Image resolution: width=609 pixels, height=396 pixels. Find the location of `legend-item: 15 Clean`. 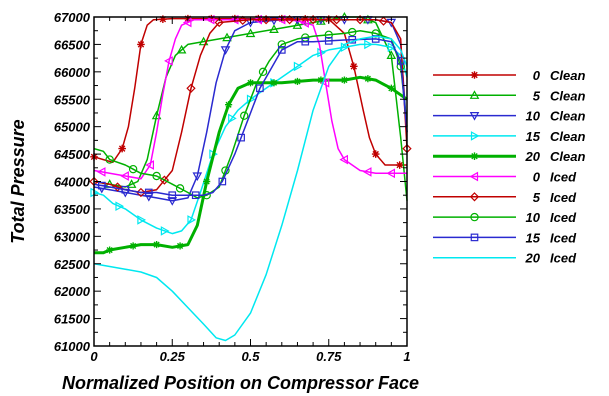

legend-item: 15 Clean is located at coordinates (509, 136).